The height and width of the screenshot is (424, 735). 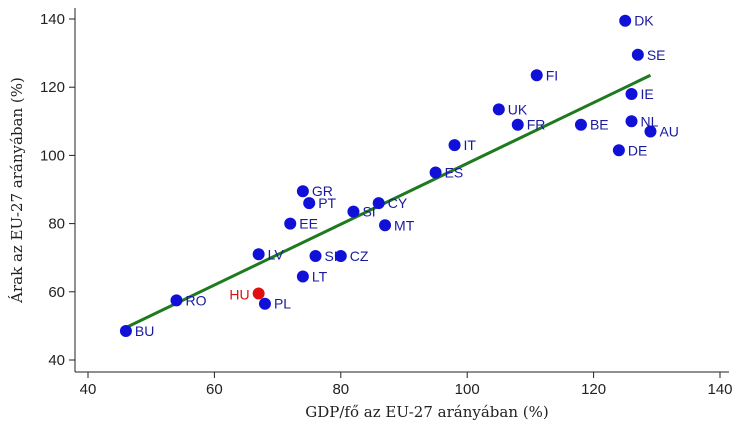 I want to click on point-label-se: SE, so click(x=656, y=55).